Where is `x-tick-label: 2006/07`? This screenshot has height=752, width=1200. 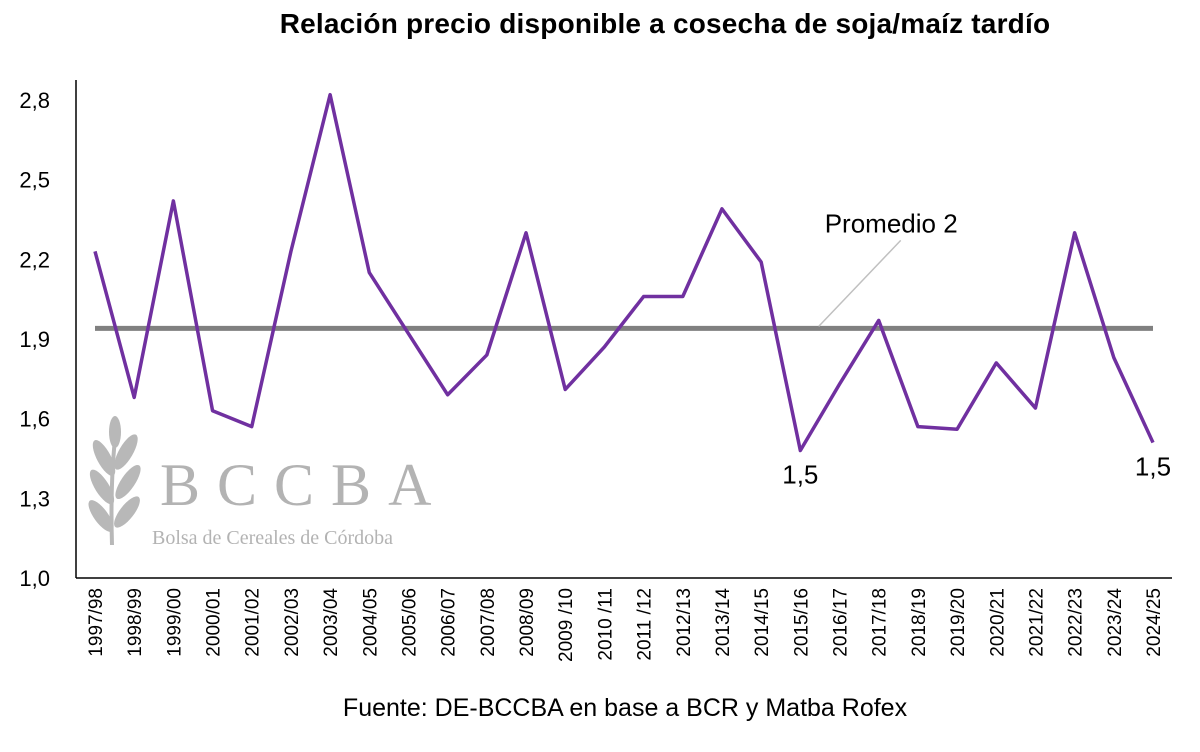
x-tick-label: 2006/07 is located at coordinates (449, 622).